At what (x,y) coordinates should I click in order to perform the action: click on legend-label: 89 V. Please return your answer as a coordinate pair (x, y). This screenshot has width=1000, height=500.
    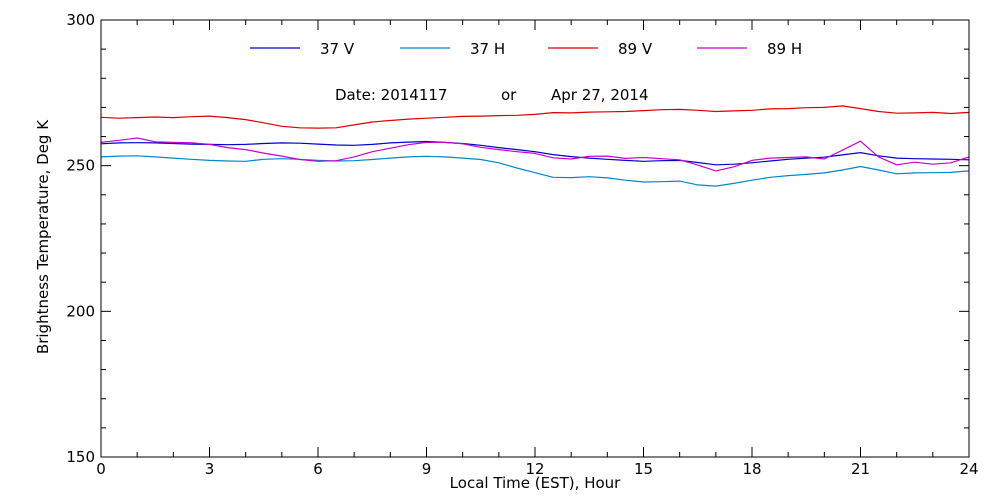
    Looking at the image, I should click on (635, 49).